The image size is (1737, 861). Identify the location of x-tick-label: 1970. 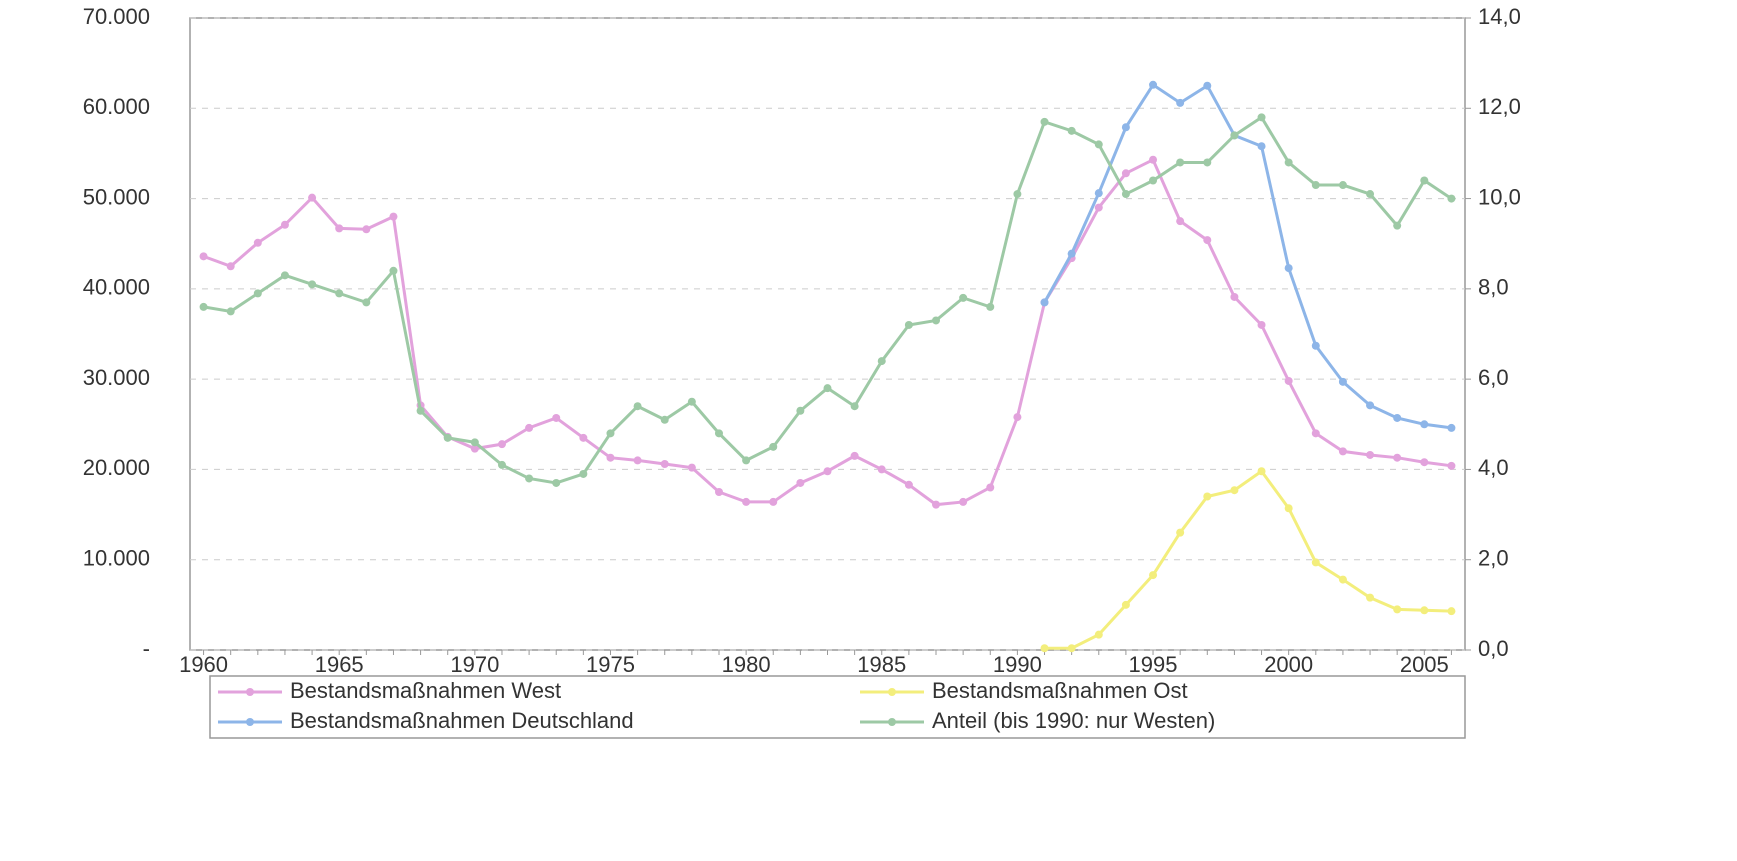
(474, 664).